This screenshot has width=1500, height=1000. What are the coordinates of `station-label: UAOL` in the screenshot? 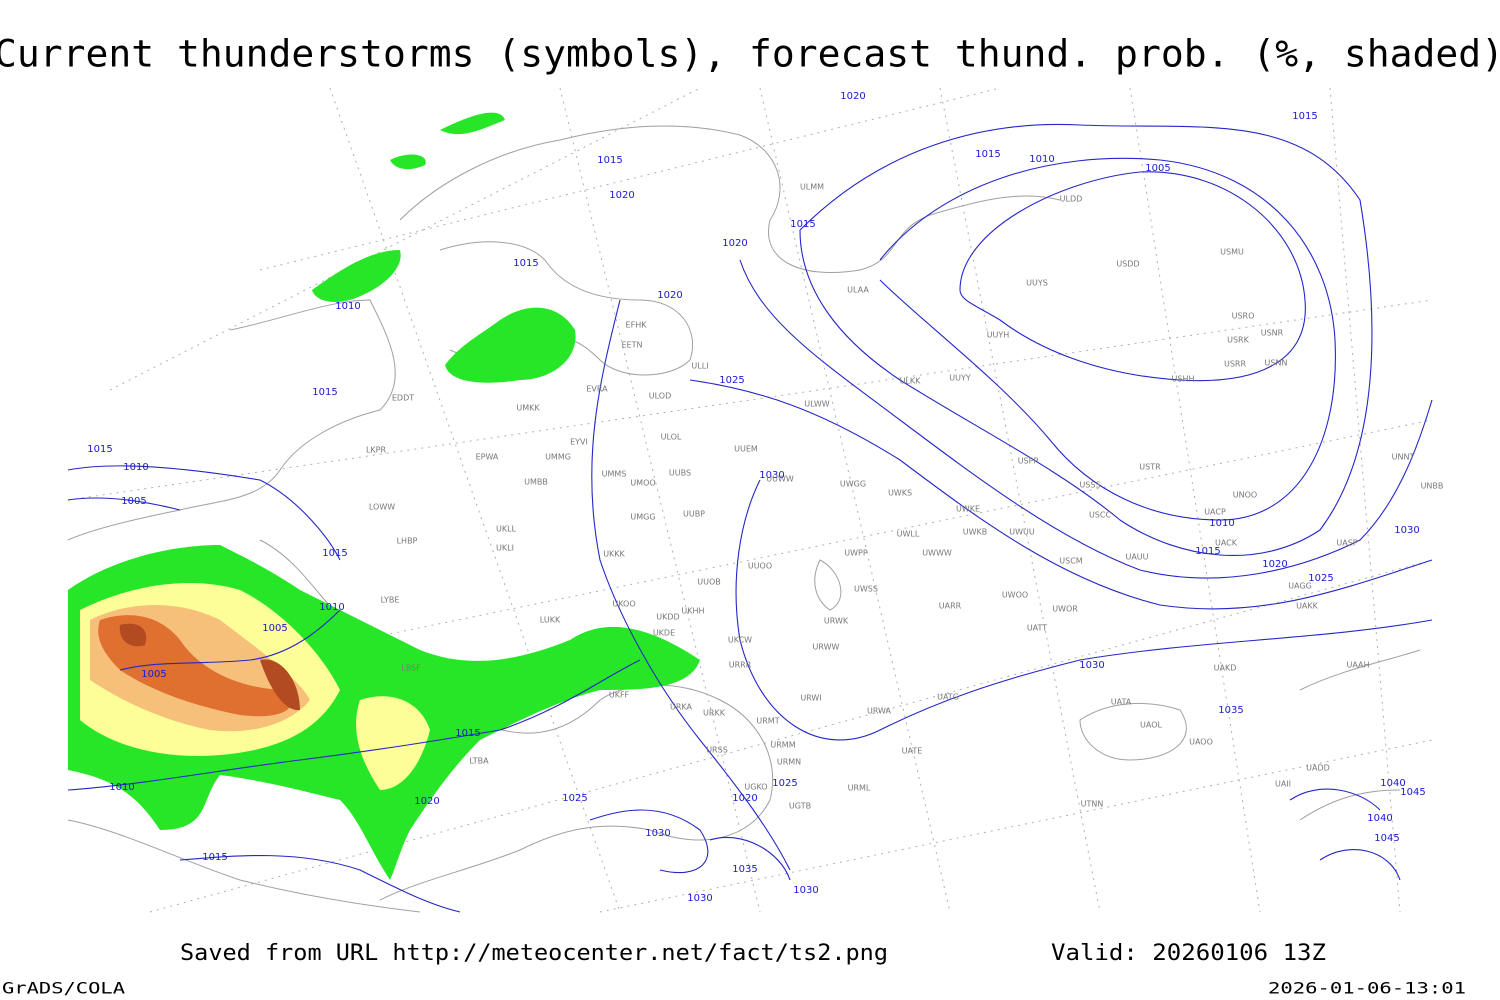 It's located at (1151, 725).